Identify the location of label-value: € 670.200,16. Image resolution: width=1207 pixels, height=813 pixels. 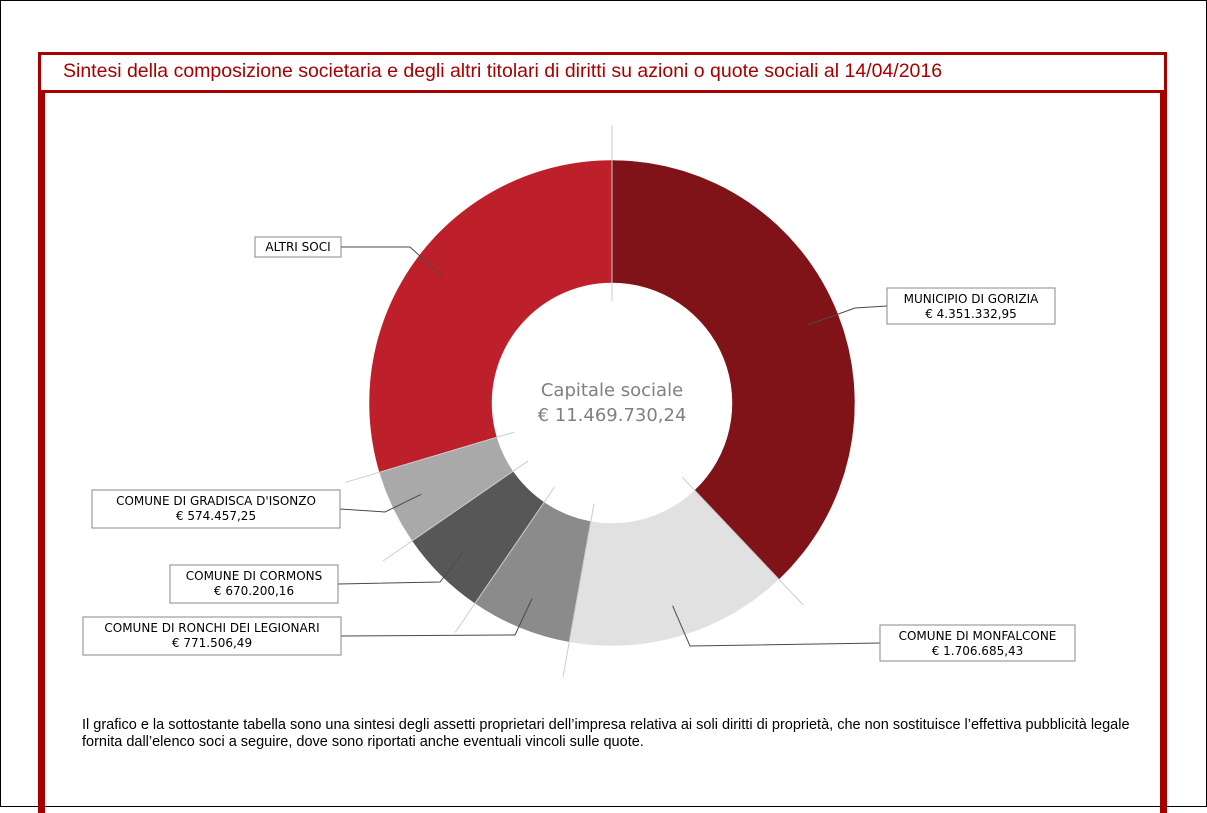
(254, 591).